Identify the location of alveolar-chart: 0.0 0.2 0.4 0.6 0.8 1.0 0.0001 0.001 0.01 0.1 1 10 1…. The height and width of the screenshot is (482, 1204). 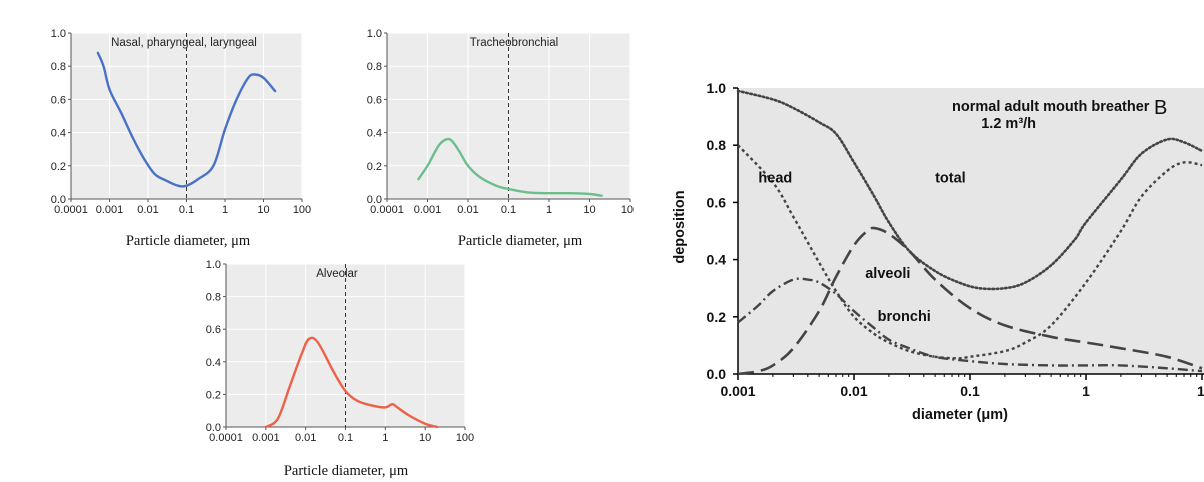
(340, 369).